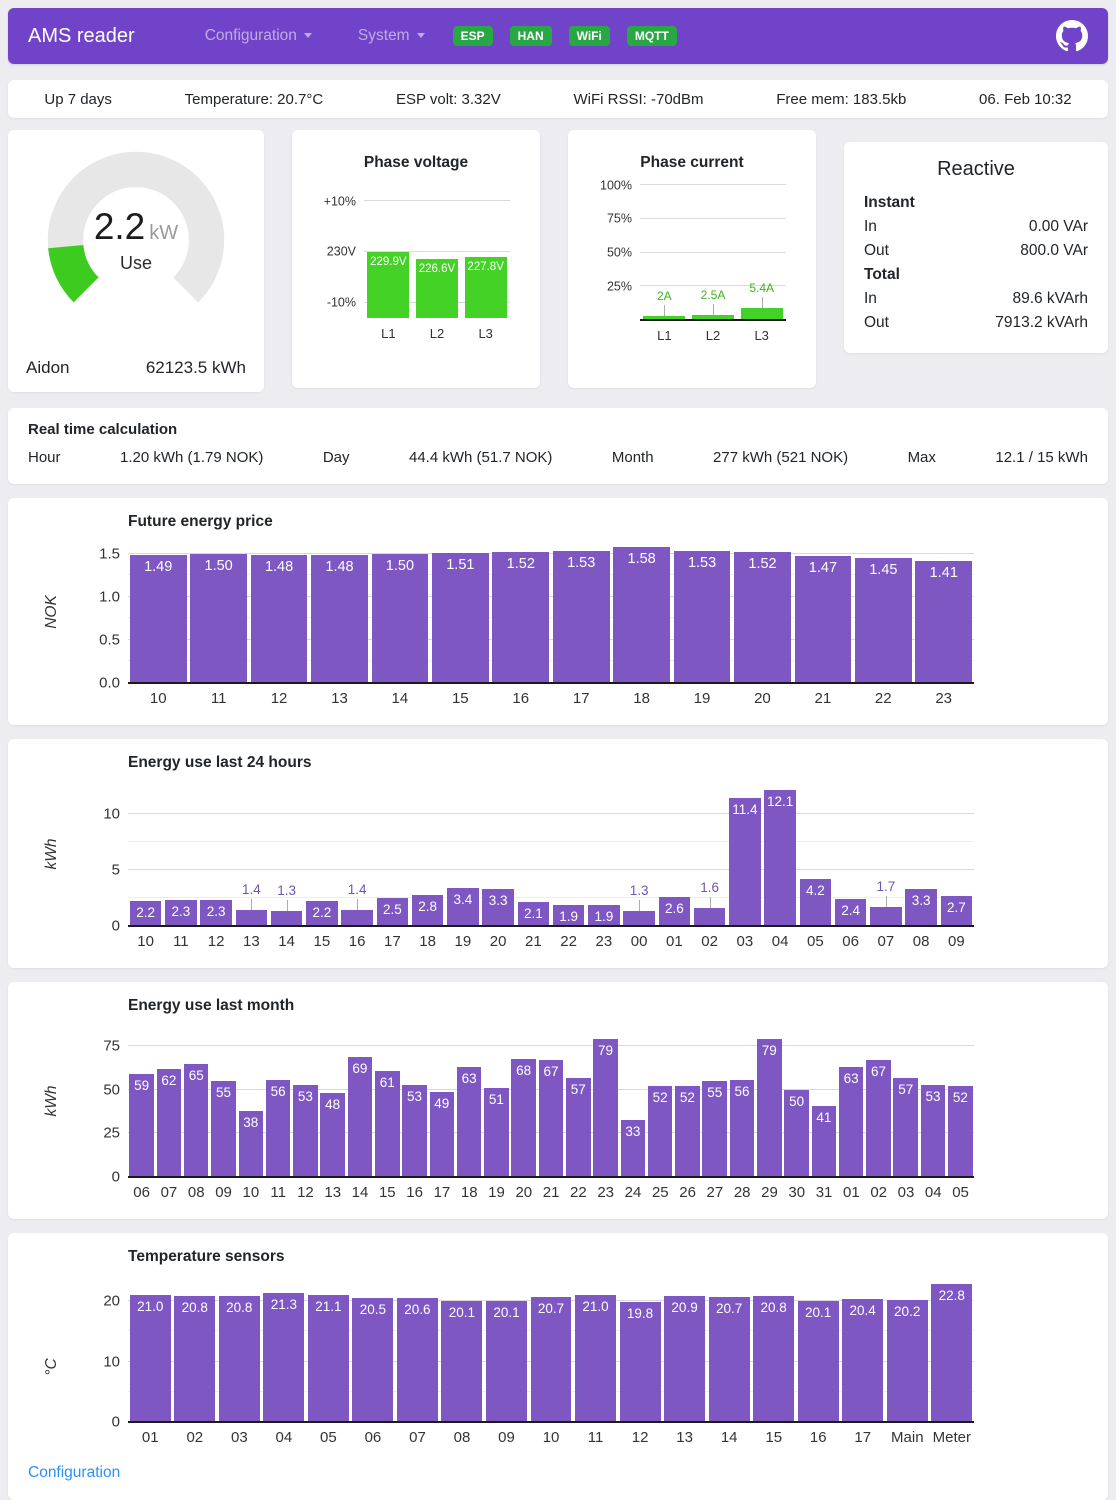  I want to click on meter-total: 62123.5 kWh, so click(195, 367).